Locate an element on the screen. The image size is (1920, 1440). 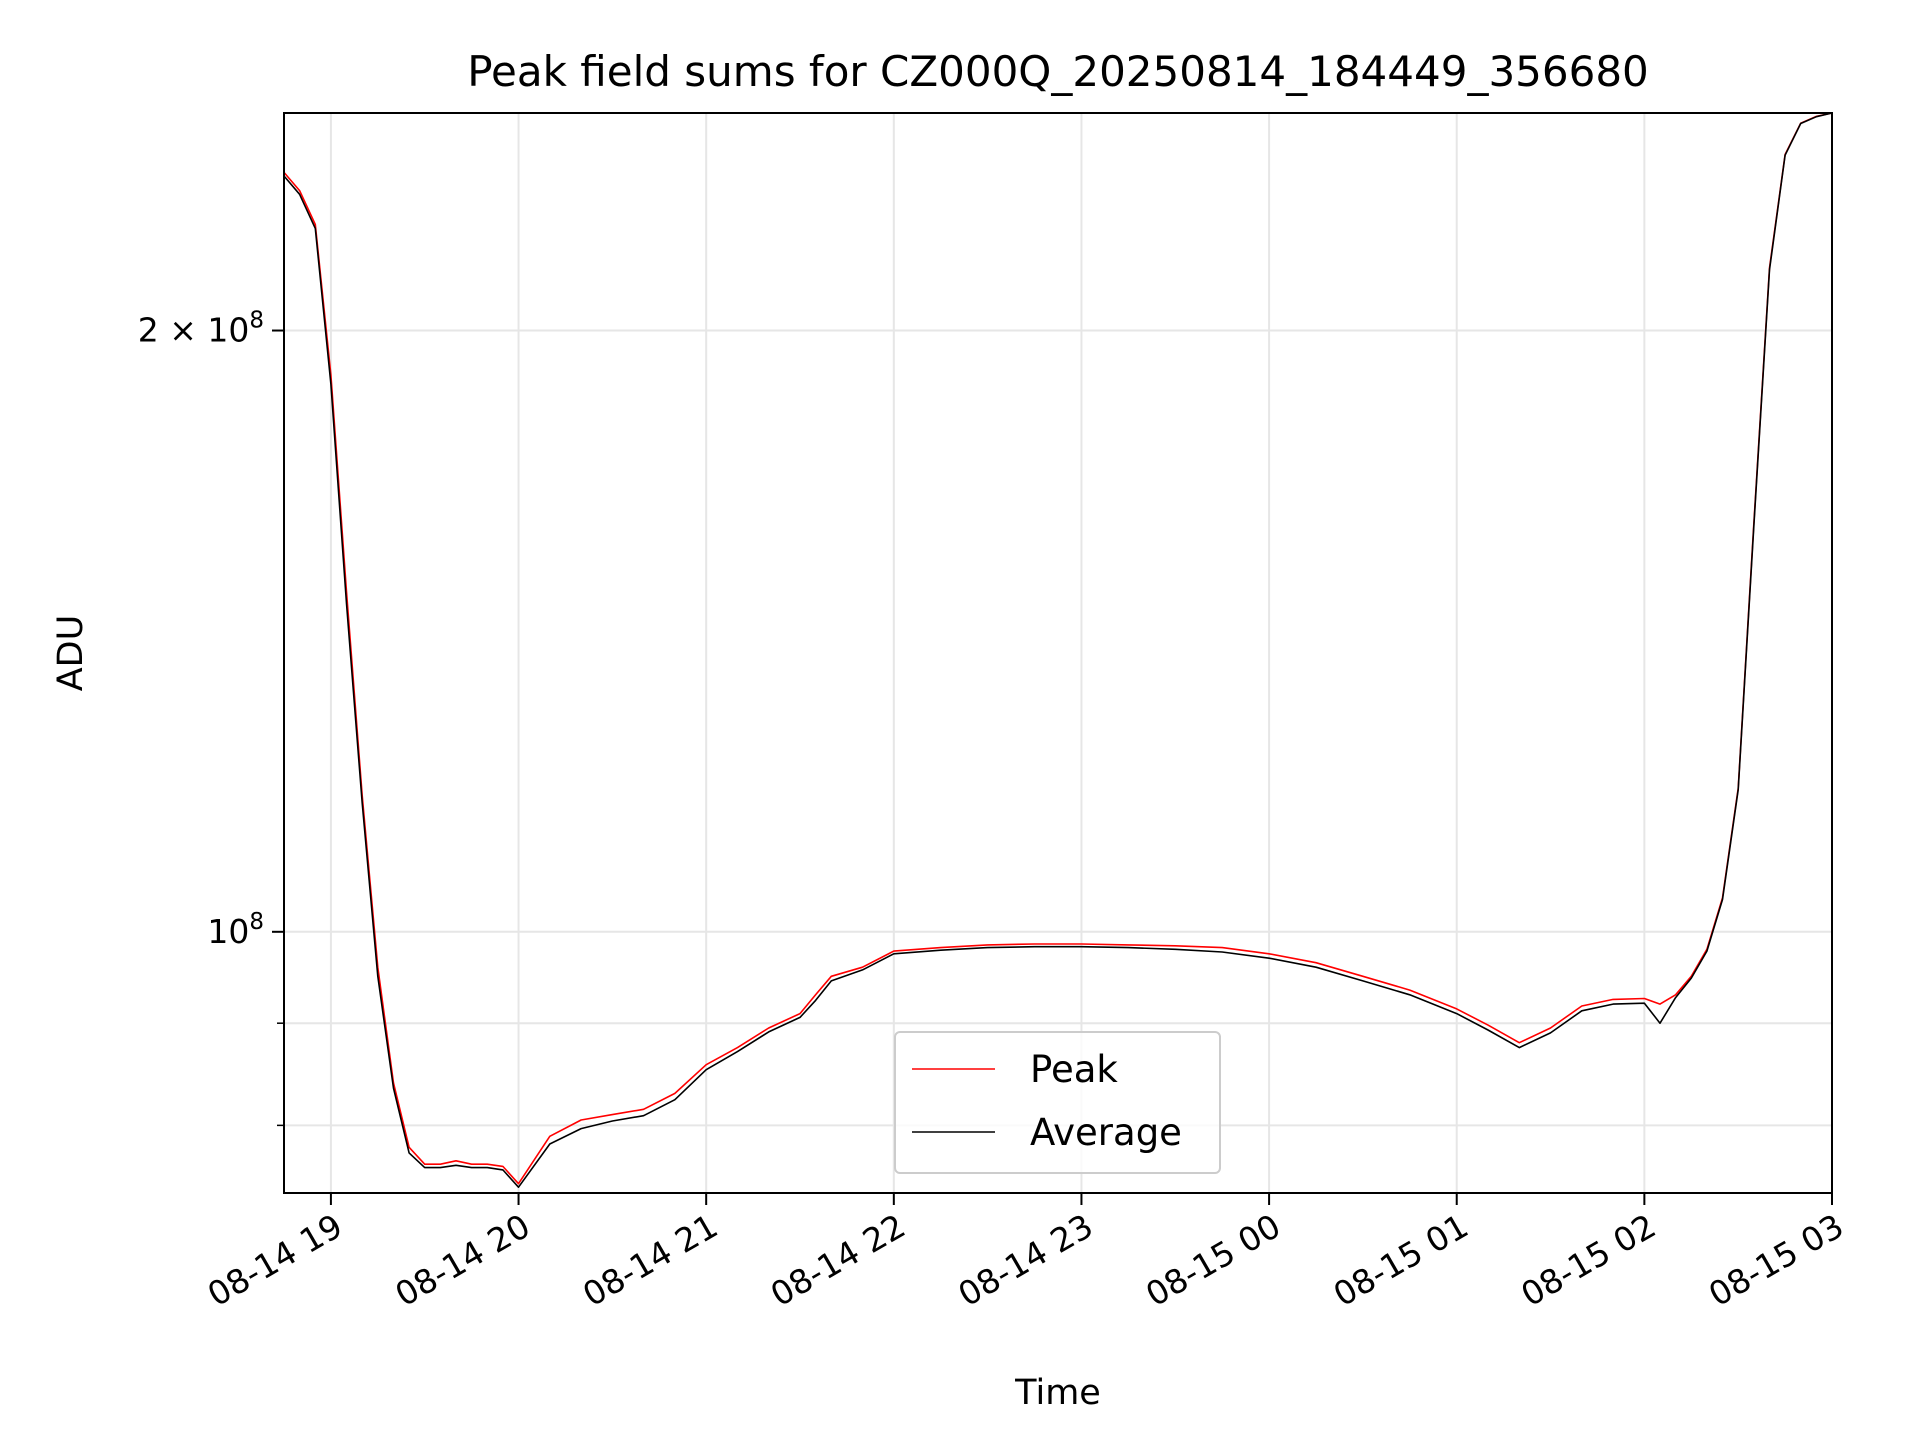
legend: Peak Average is located at coordinates (1057, 1102).